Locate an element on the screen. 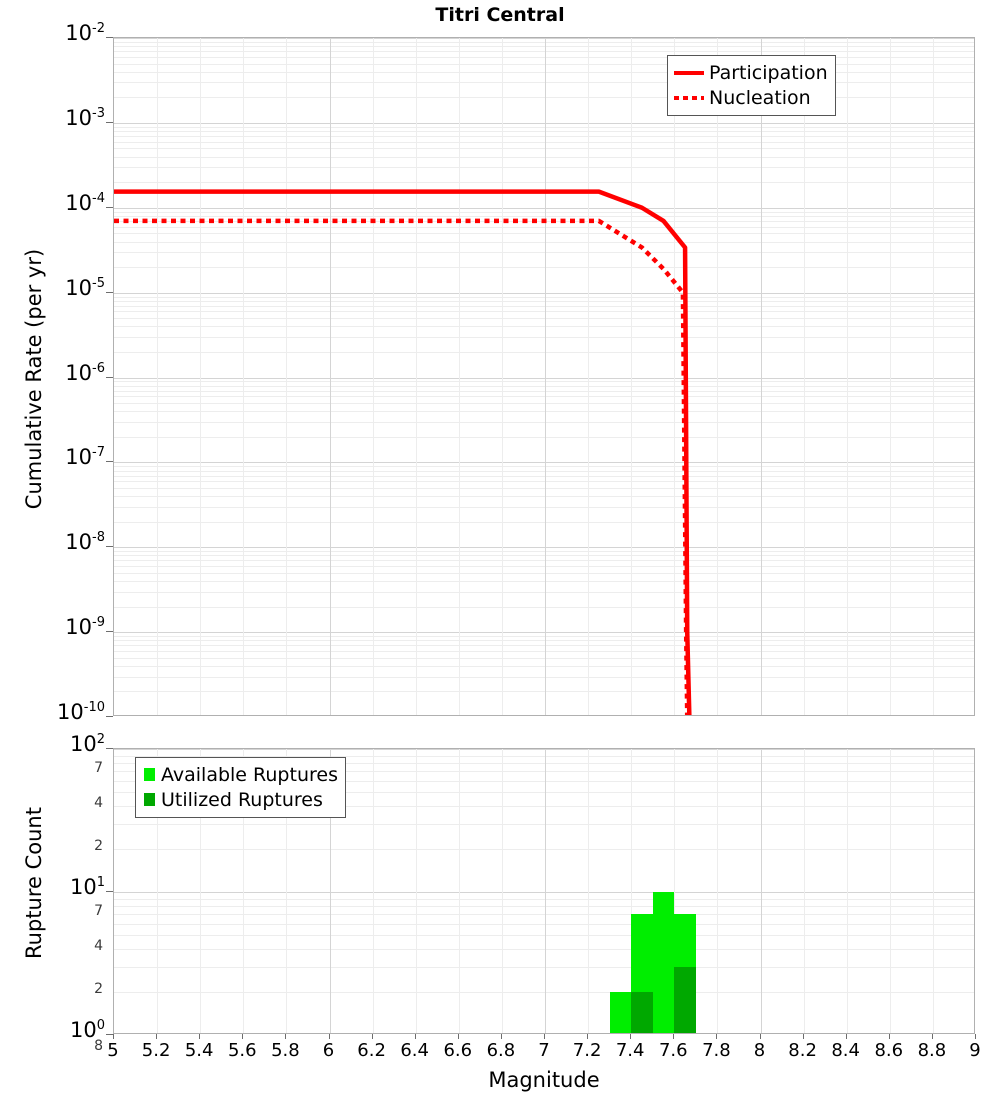 This screenshot has height=1100, width=1000. legend-label-participation: Participation is located at coordinates (768, 72).